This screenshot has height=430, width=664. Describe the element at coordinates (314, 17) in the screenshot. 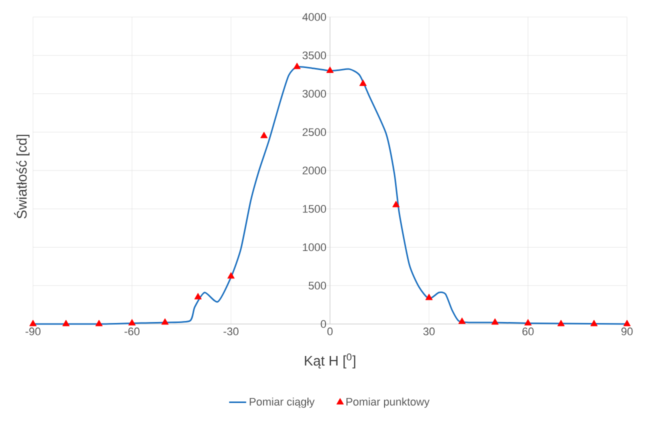

I see `y-tick-label: 4000` at that location.